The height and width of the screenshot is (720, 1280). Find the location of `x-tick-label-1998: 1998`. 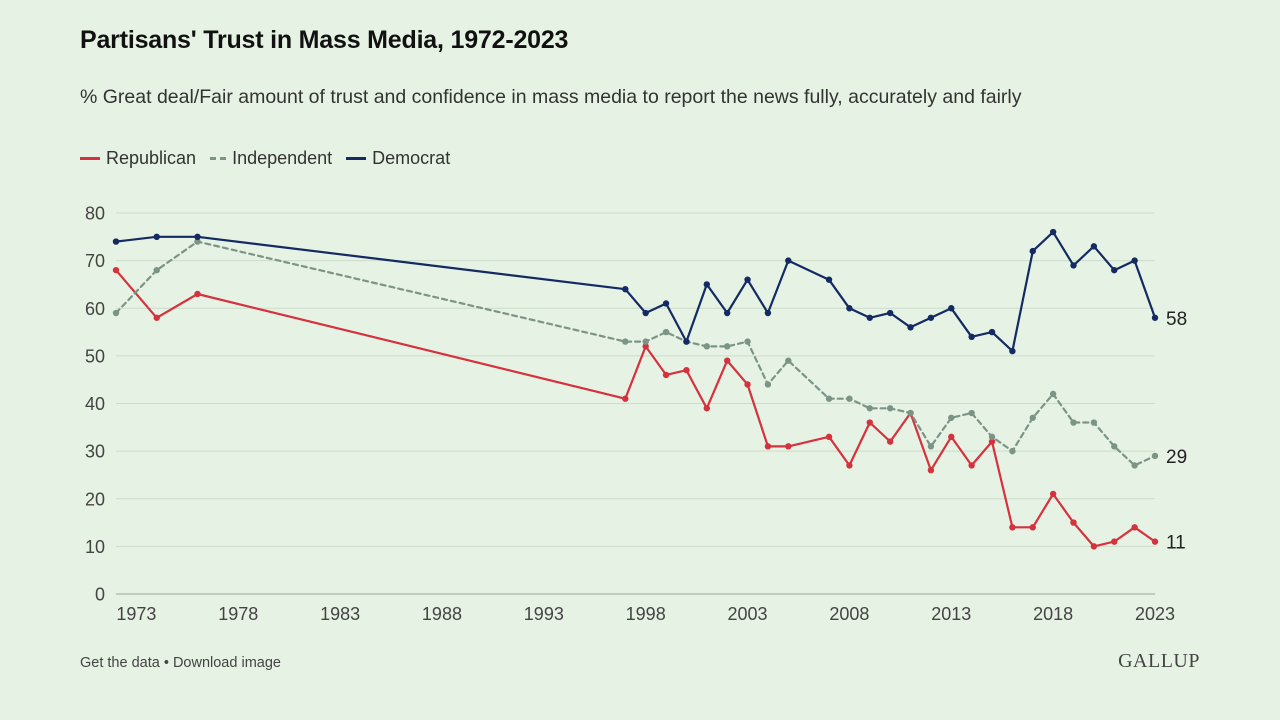

x-tick-label-1998: 1998 is located at coordinates (646, 614).